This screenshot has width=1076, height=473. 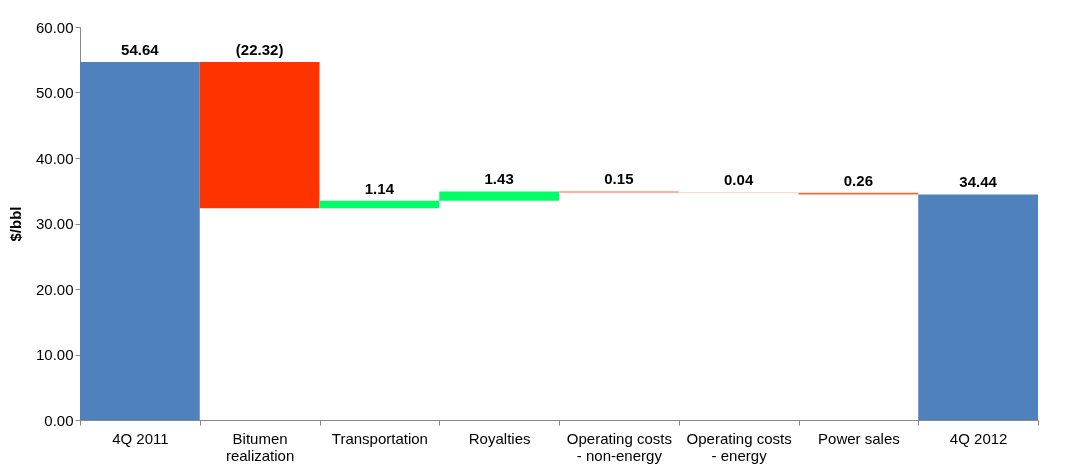 What do you see at coordinates (978, 438) in the screenshot?
I see `x-tick-label: 4Q 2012` at bounding box center [978, 438].